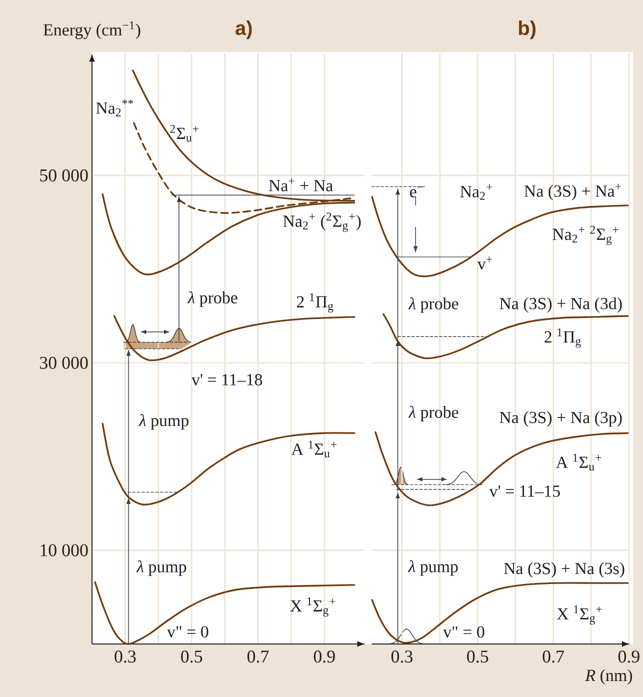 Image resolution: width=643 pixels, height=697 pixels. I want to click on annotation: e$^{−}$, so click(416, 192).